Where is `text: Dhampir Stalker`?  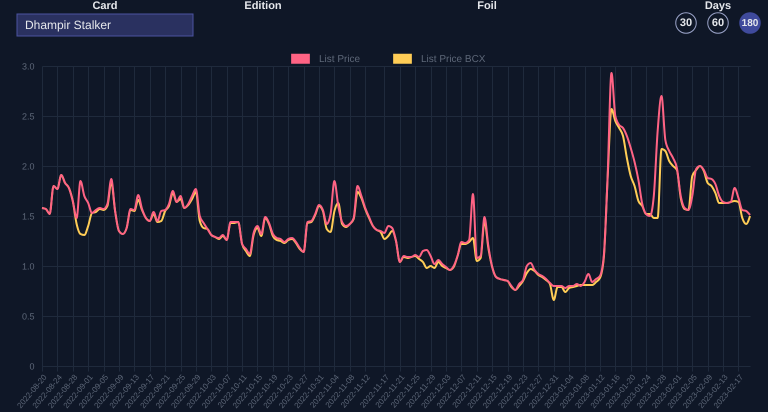 text: Dhampir Stalker is located at coordinates (68, 25).